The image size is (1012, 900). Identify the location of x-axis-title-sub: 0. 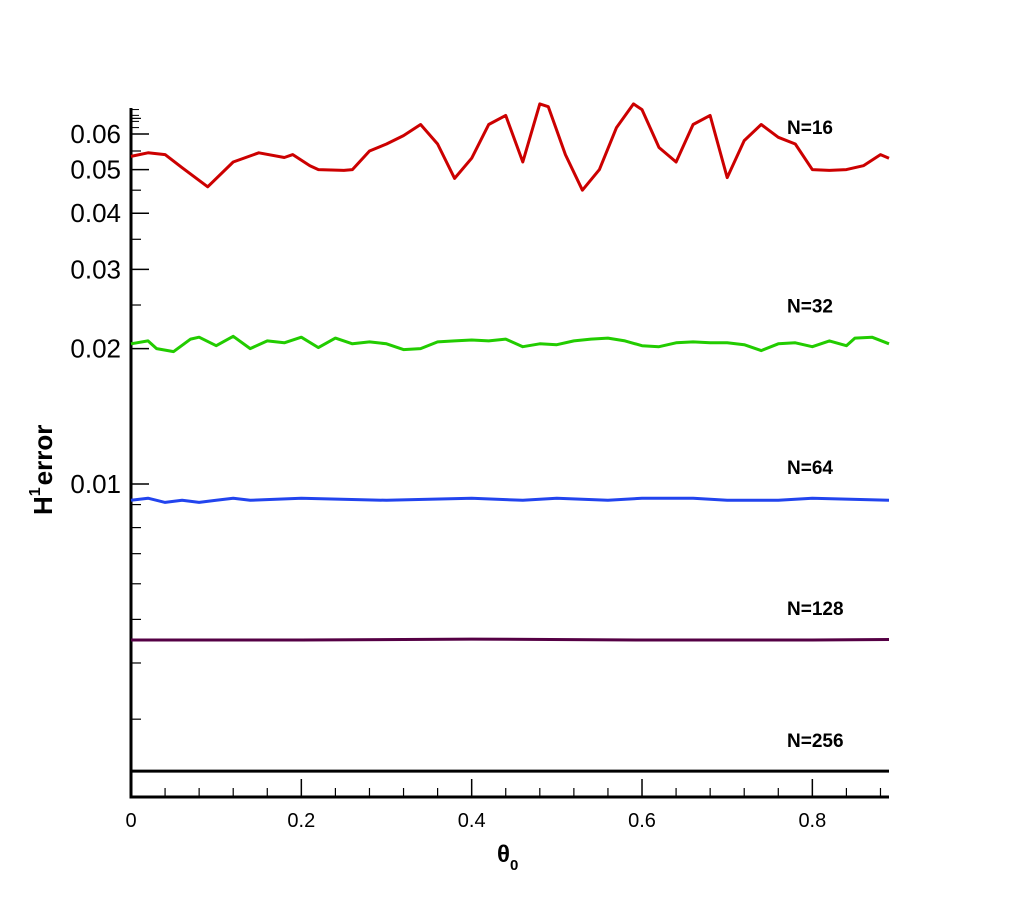
(514, 865).